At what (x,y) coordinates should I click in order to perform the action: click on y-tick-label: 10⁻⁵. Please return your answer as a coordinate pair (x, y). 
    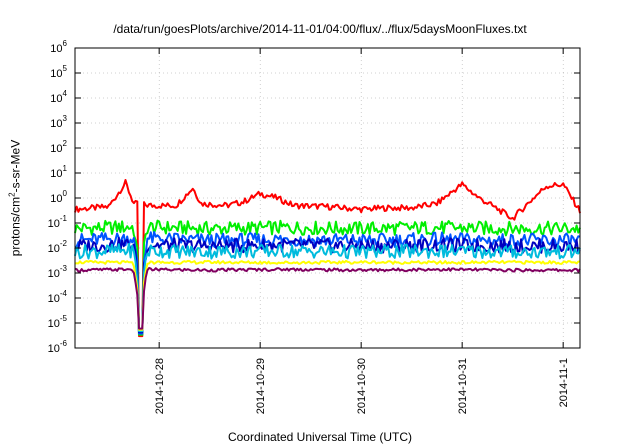
    Looking at the image, I should click on (58, 322).